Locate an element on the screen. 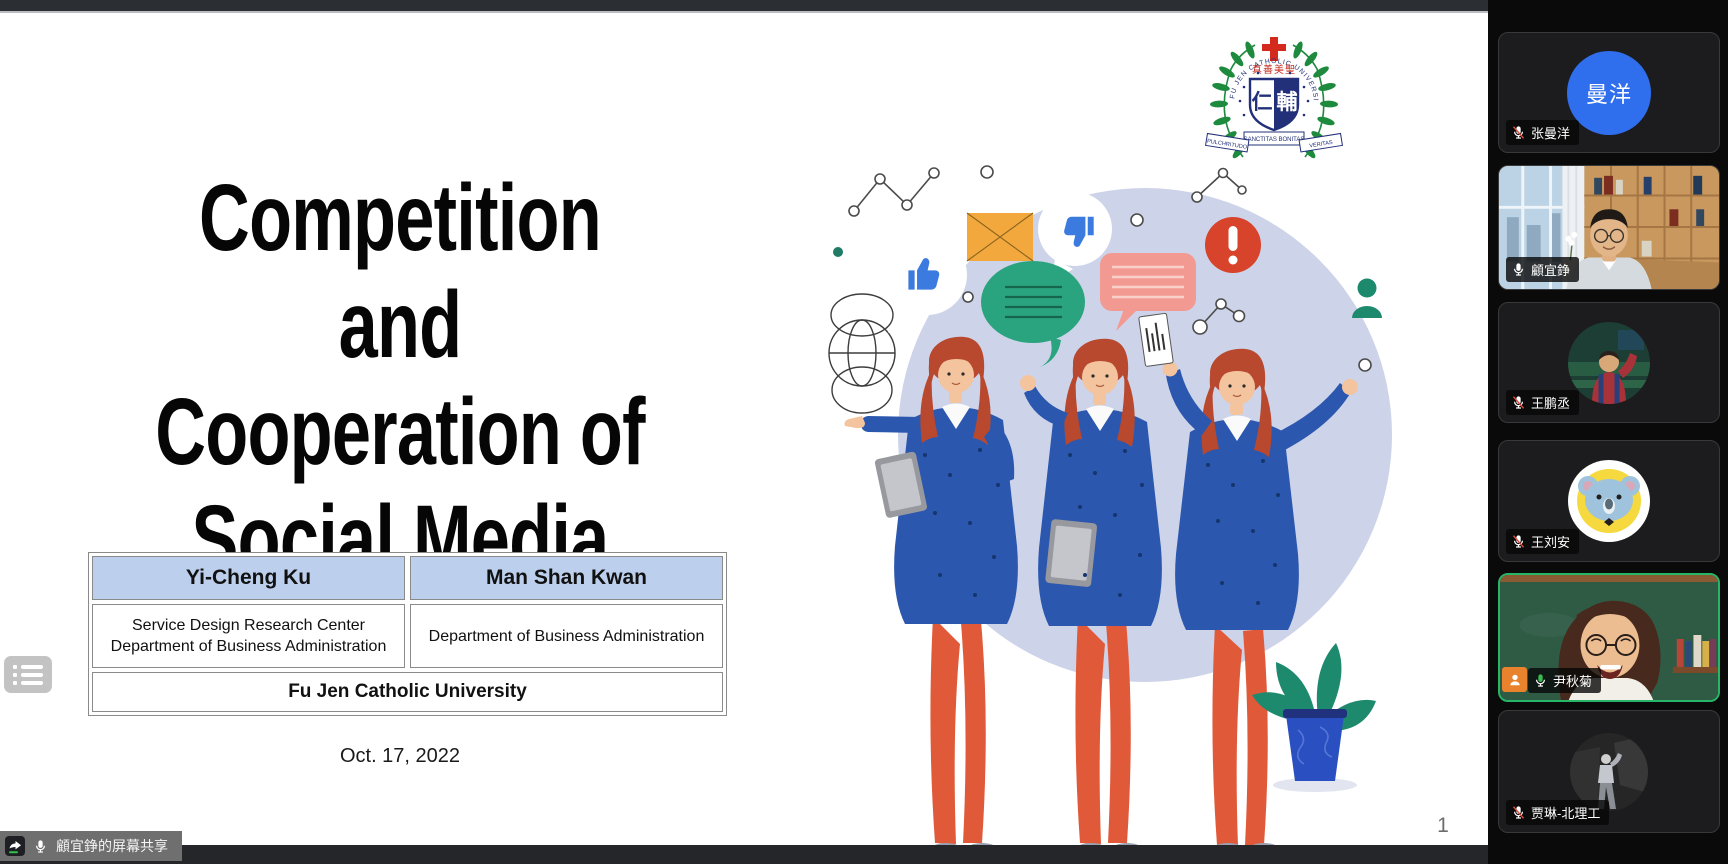 The height and width of the screenshot is (864, 1728). share-bottom-bar is located at coordinates (744, 854).